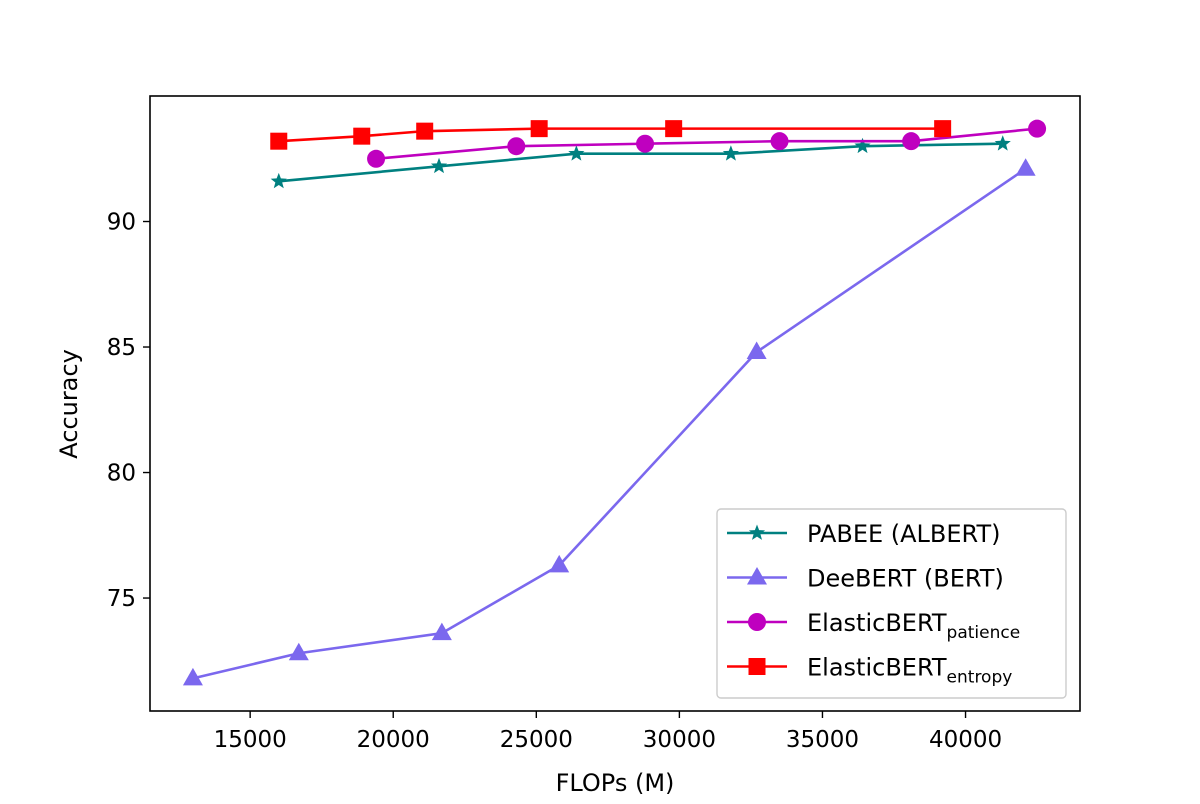 This screenshot has height=804, width=1200. What do you see at coordinates (909, 671) in the screenshot?
I see `legend-label: ElasticBERTentropy` at bounding box center [909, 671].